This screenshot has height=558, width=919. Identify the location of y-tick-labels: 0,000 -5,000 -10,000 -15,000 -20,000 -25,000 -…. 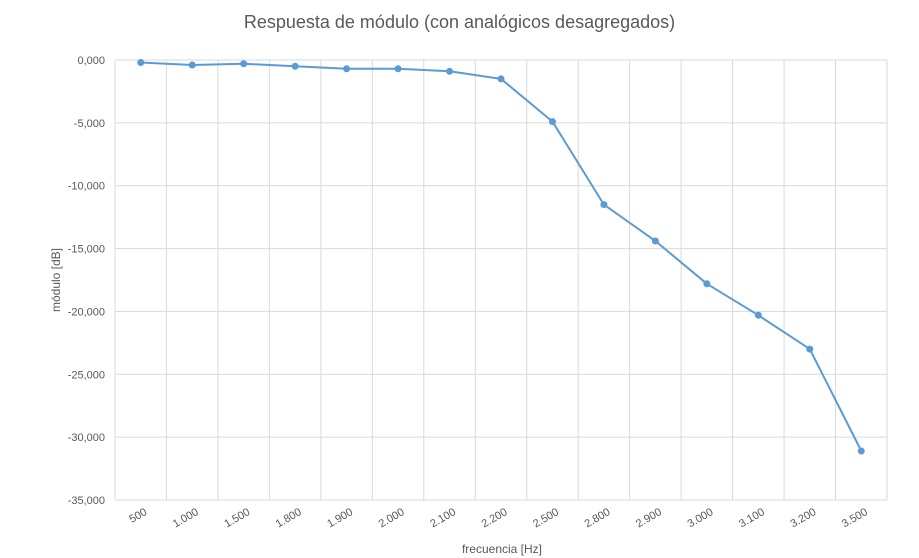
(86, 281).